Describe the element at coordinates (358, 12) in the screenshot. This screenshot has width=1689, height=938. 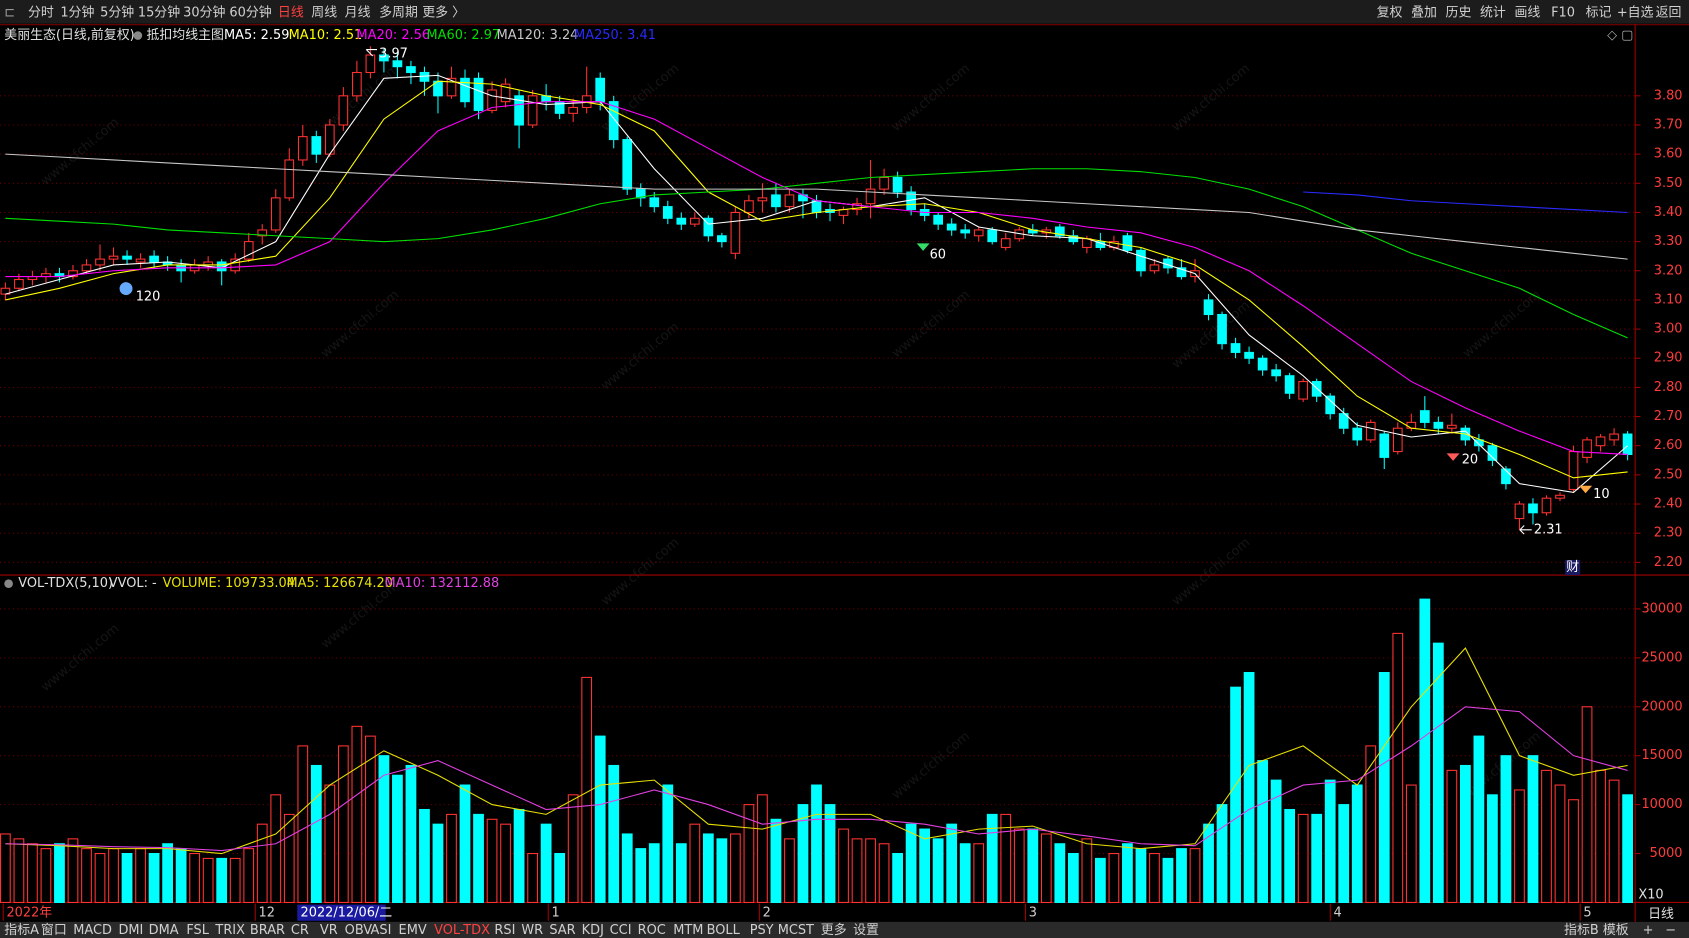
I see `toolbar-item: 月线` at that location.